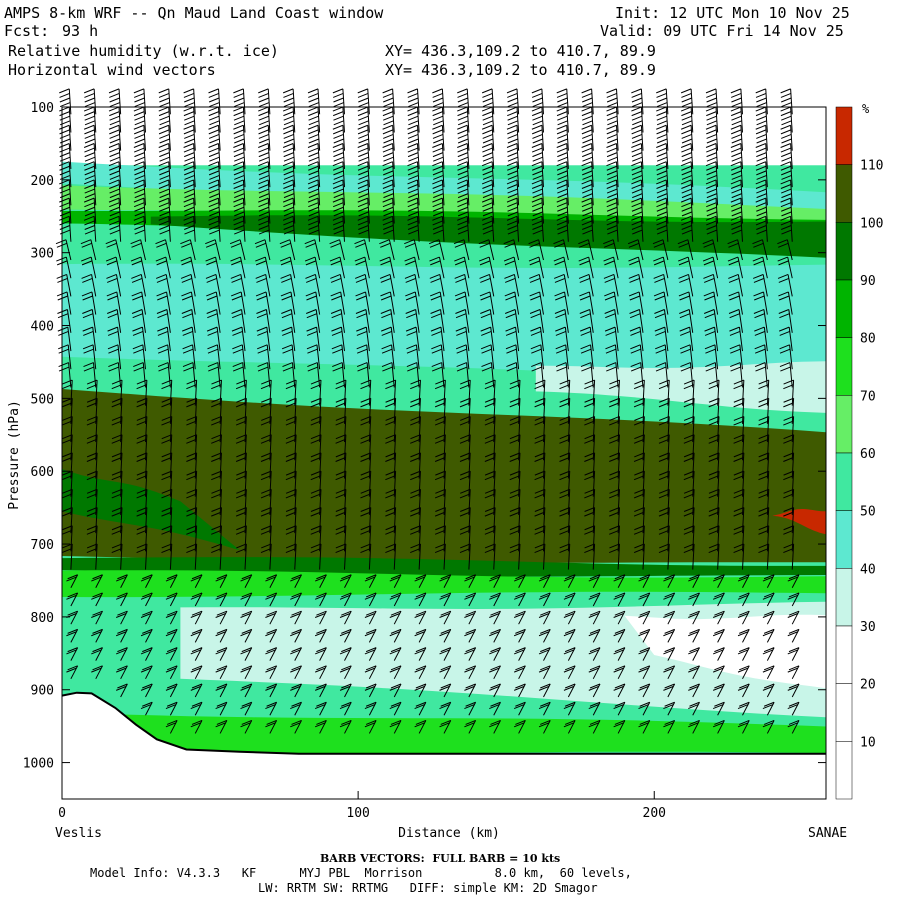 This screenshot has height=900, width=900. I want to click on colorbar-label: 60, so click(868, 454).